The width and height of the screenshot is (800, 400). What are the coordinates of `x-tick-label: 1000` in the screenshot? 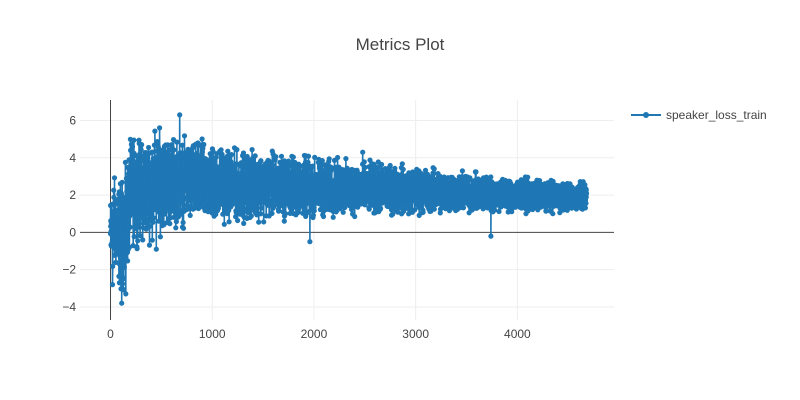 It's located at (212, 334).